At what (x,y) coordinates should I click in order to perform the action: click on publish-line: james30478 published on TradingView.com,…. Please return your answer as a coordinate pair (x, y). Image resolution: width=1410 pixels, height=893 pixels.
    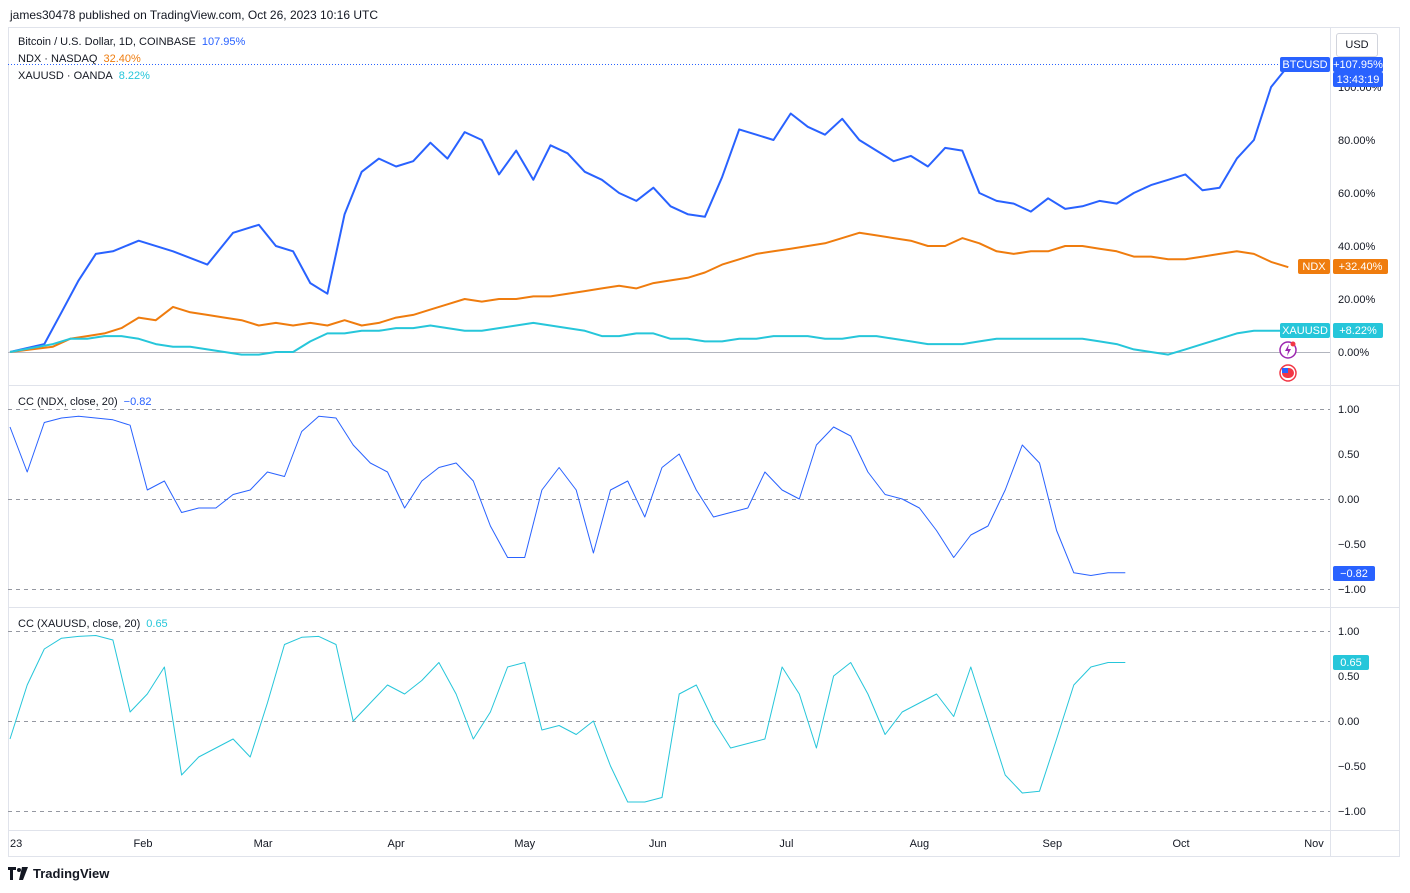
    Looking at the image, I should click on (194, 15).